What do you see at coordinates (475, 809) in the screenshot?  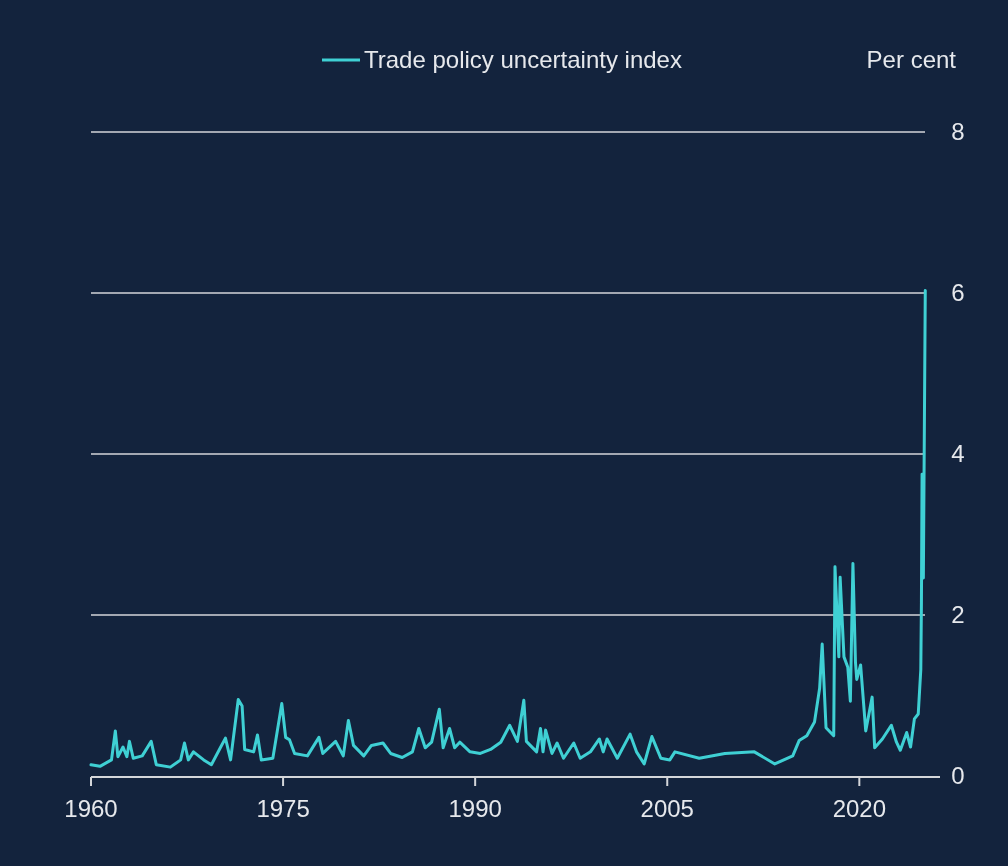 I see `x-tick-label: 1990` at bounding box center [475, 809].